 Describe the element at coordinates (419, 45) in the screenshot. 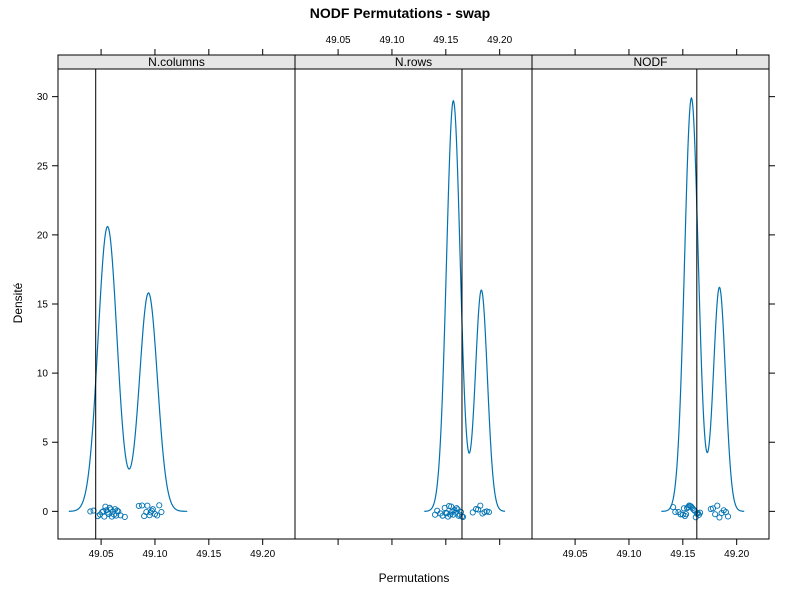

I see `x-axis-top-panel-2: 49.05 49.10 49.15 49.20` at that location.